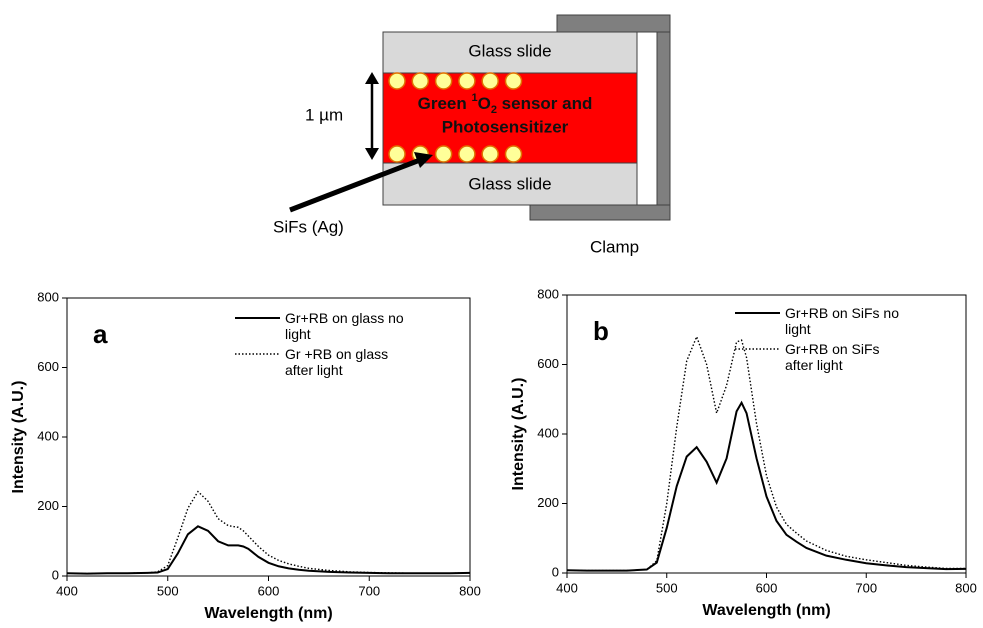 This screenshot has width=983, height=628. I want to click on legend-entry: Gr+RB on SiFs no light, so click(842, 321).